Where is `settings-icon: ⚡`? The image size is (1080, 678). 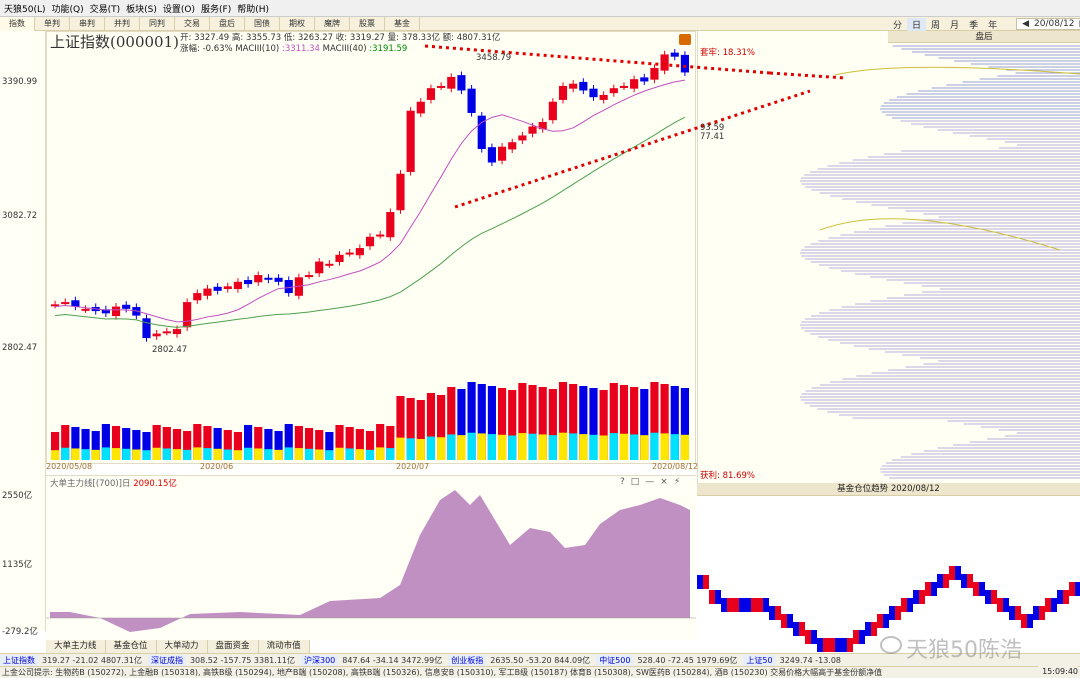
settings-icon: ⚡ is located at coordinates (680, 482).